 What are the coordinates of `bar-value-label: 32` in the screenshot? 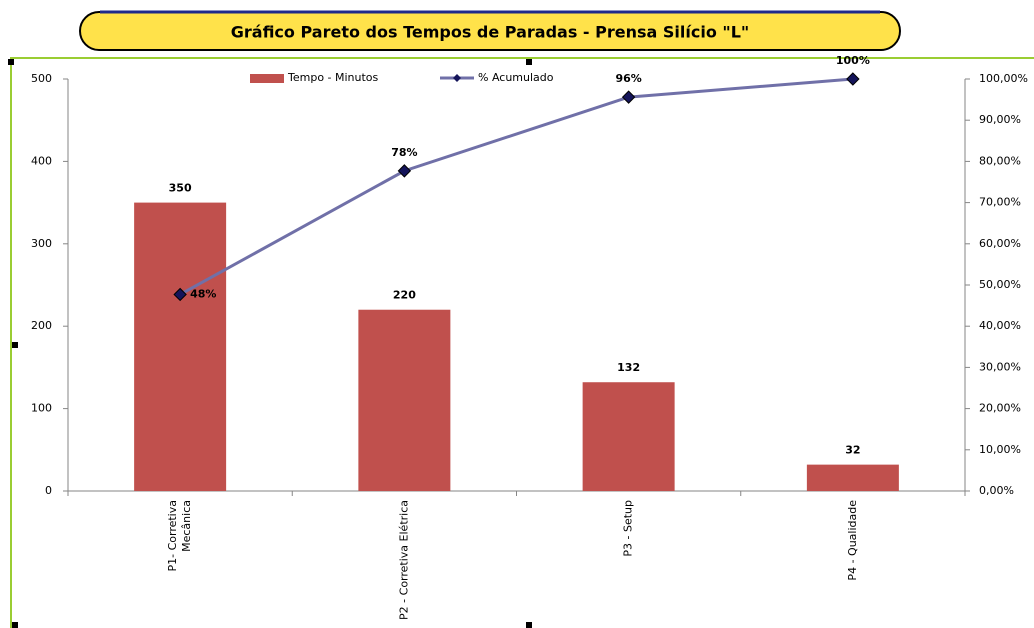 It's located at (852, 450).